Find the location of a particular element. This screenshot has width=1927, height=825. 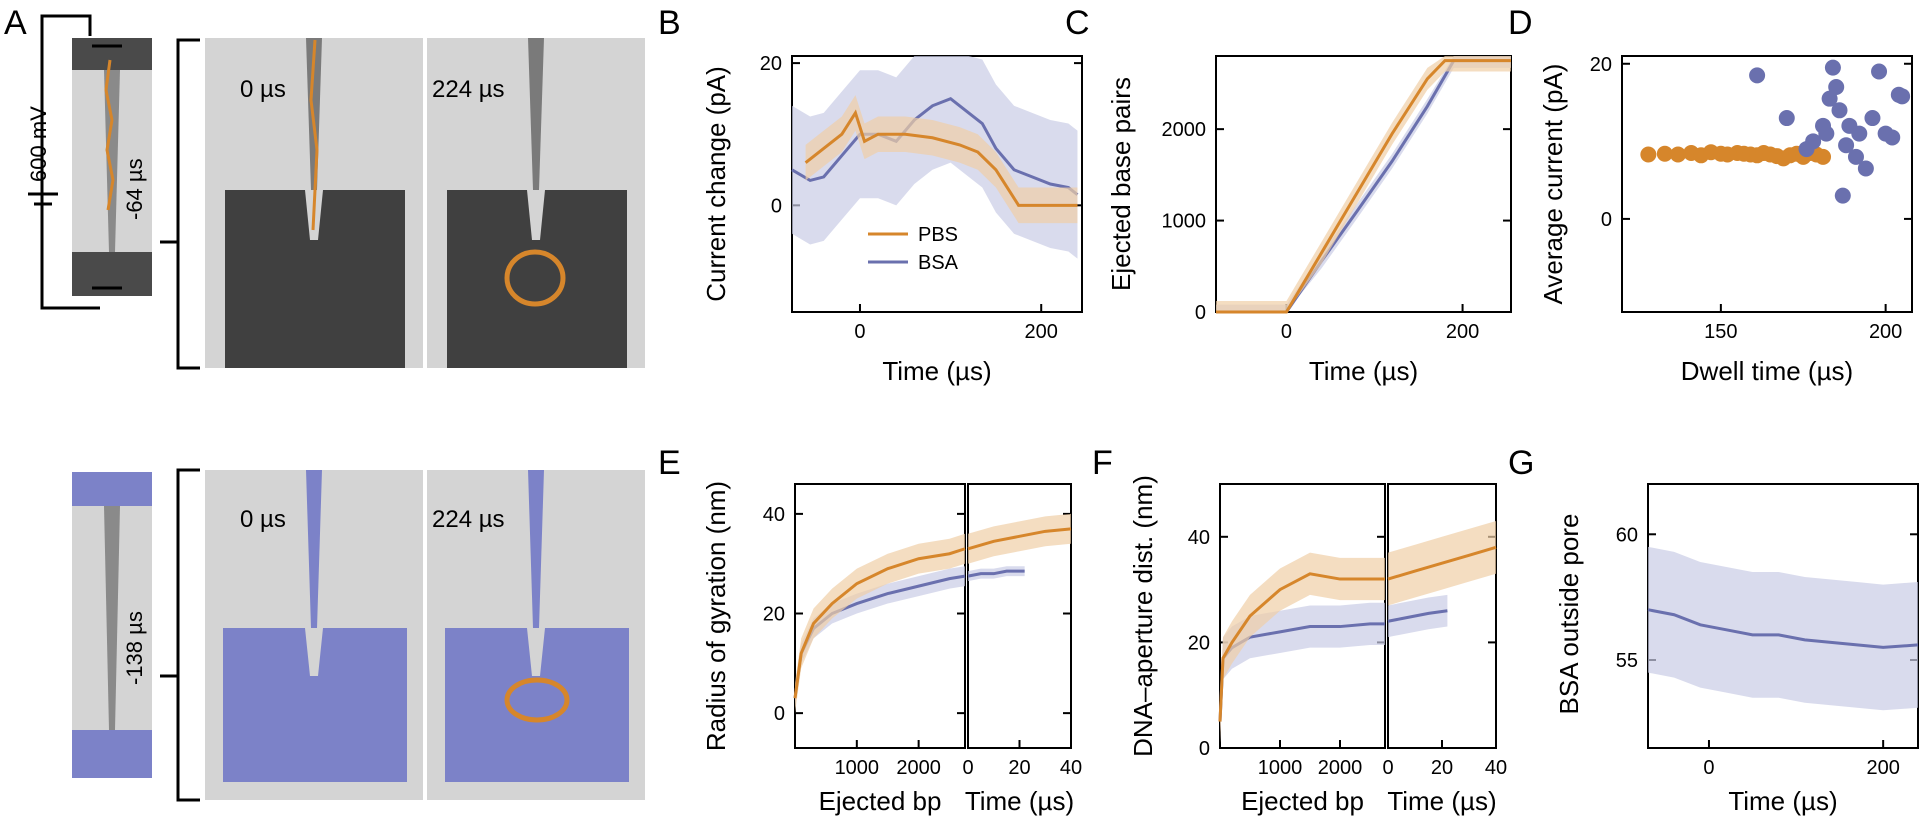

y-axis-title: DNA–aperture dist. (nm) is located at coordinates (1143, 616).